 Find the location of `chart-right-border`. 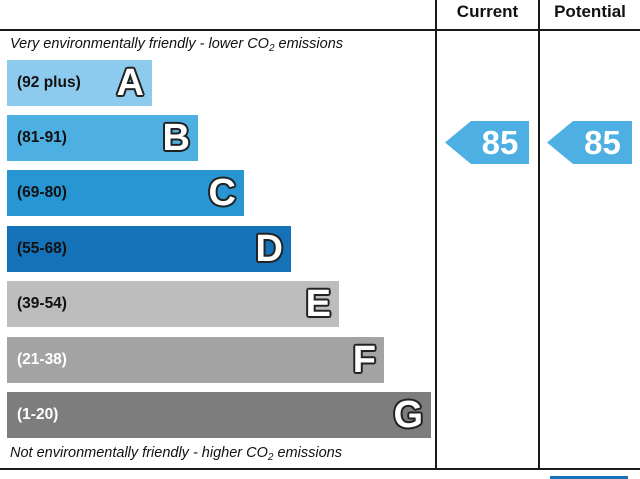

chart-right-border is located at coordinates (436, 235).